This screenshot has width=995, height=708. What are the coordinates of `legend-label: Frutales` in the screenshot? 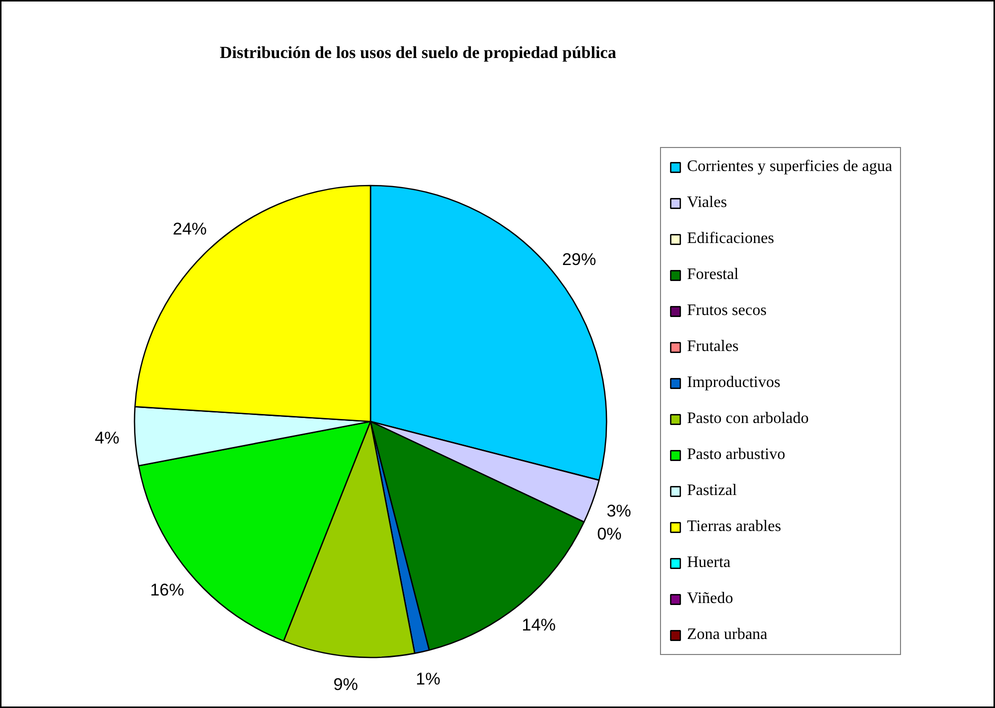 It's located at (713, 347).